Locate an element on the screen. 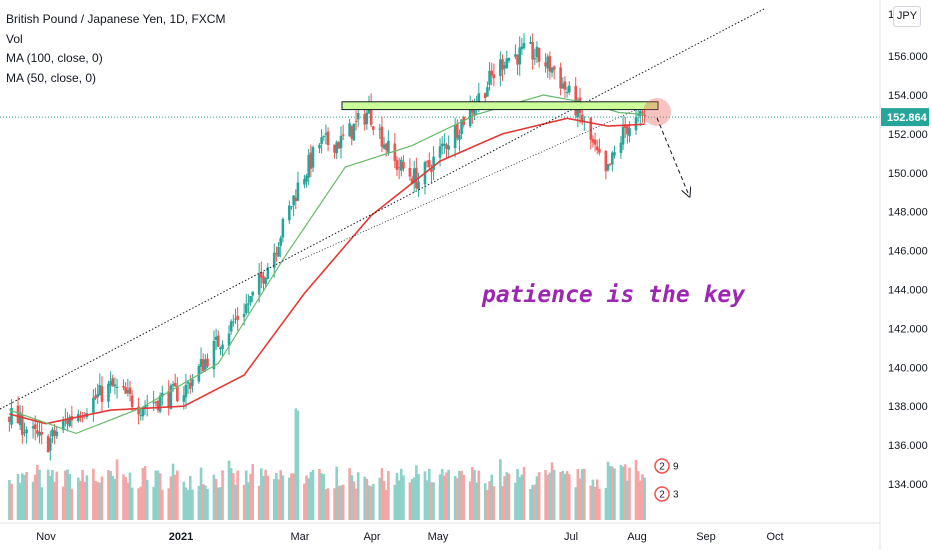 The height and width of the screenshot is (555, 932). ma50-indicator-label: MA (50, close, 0) is located at coordinates (51, 77).